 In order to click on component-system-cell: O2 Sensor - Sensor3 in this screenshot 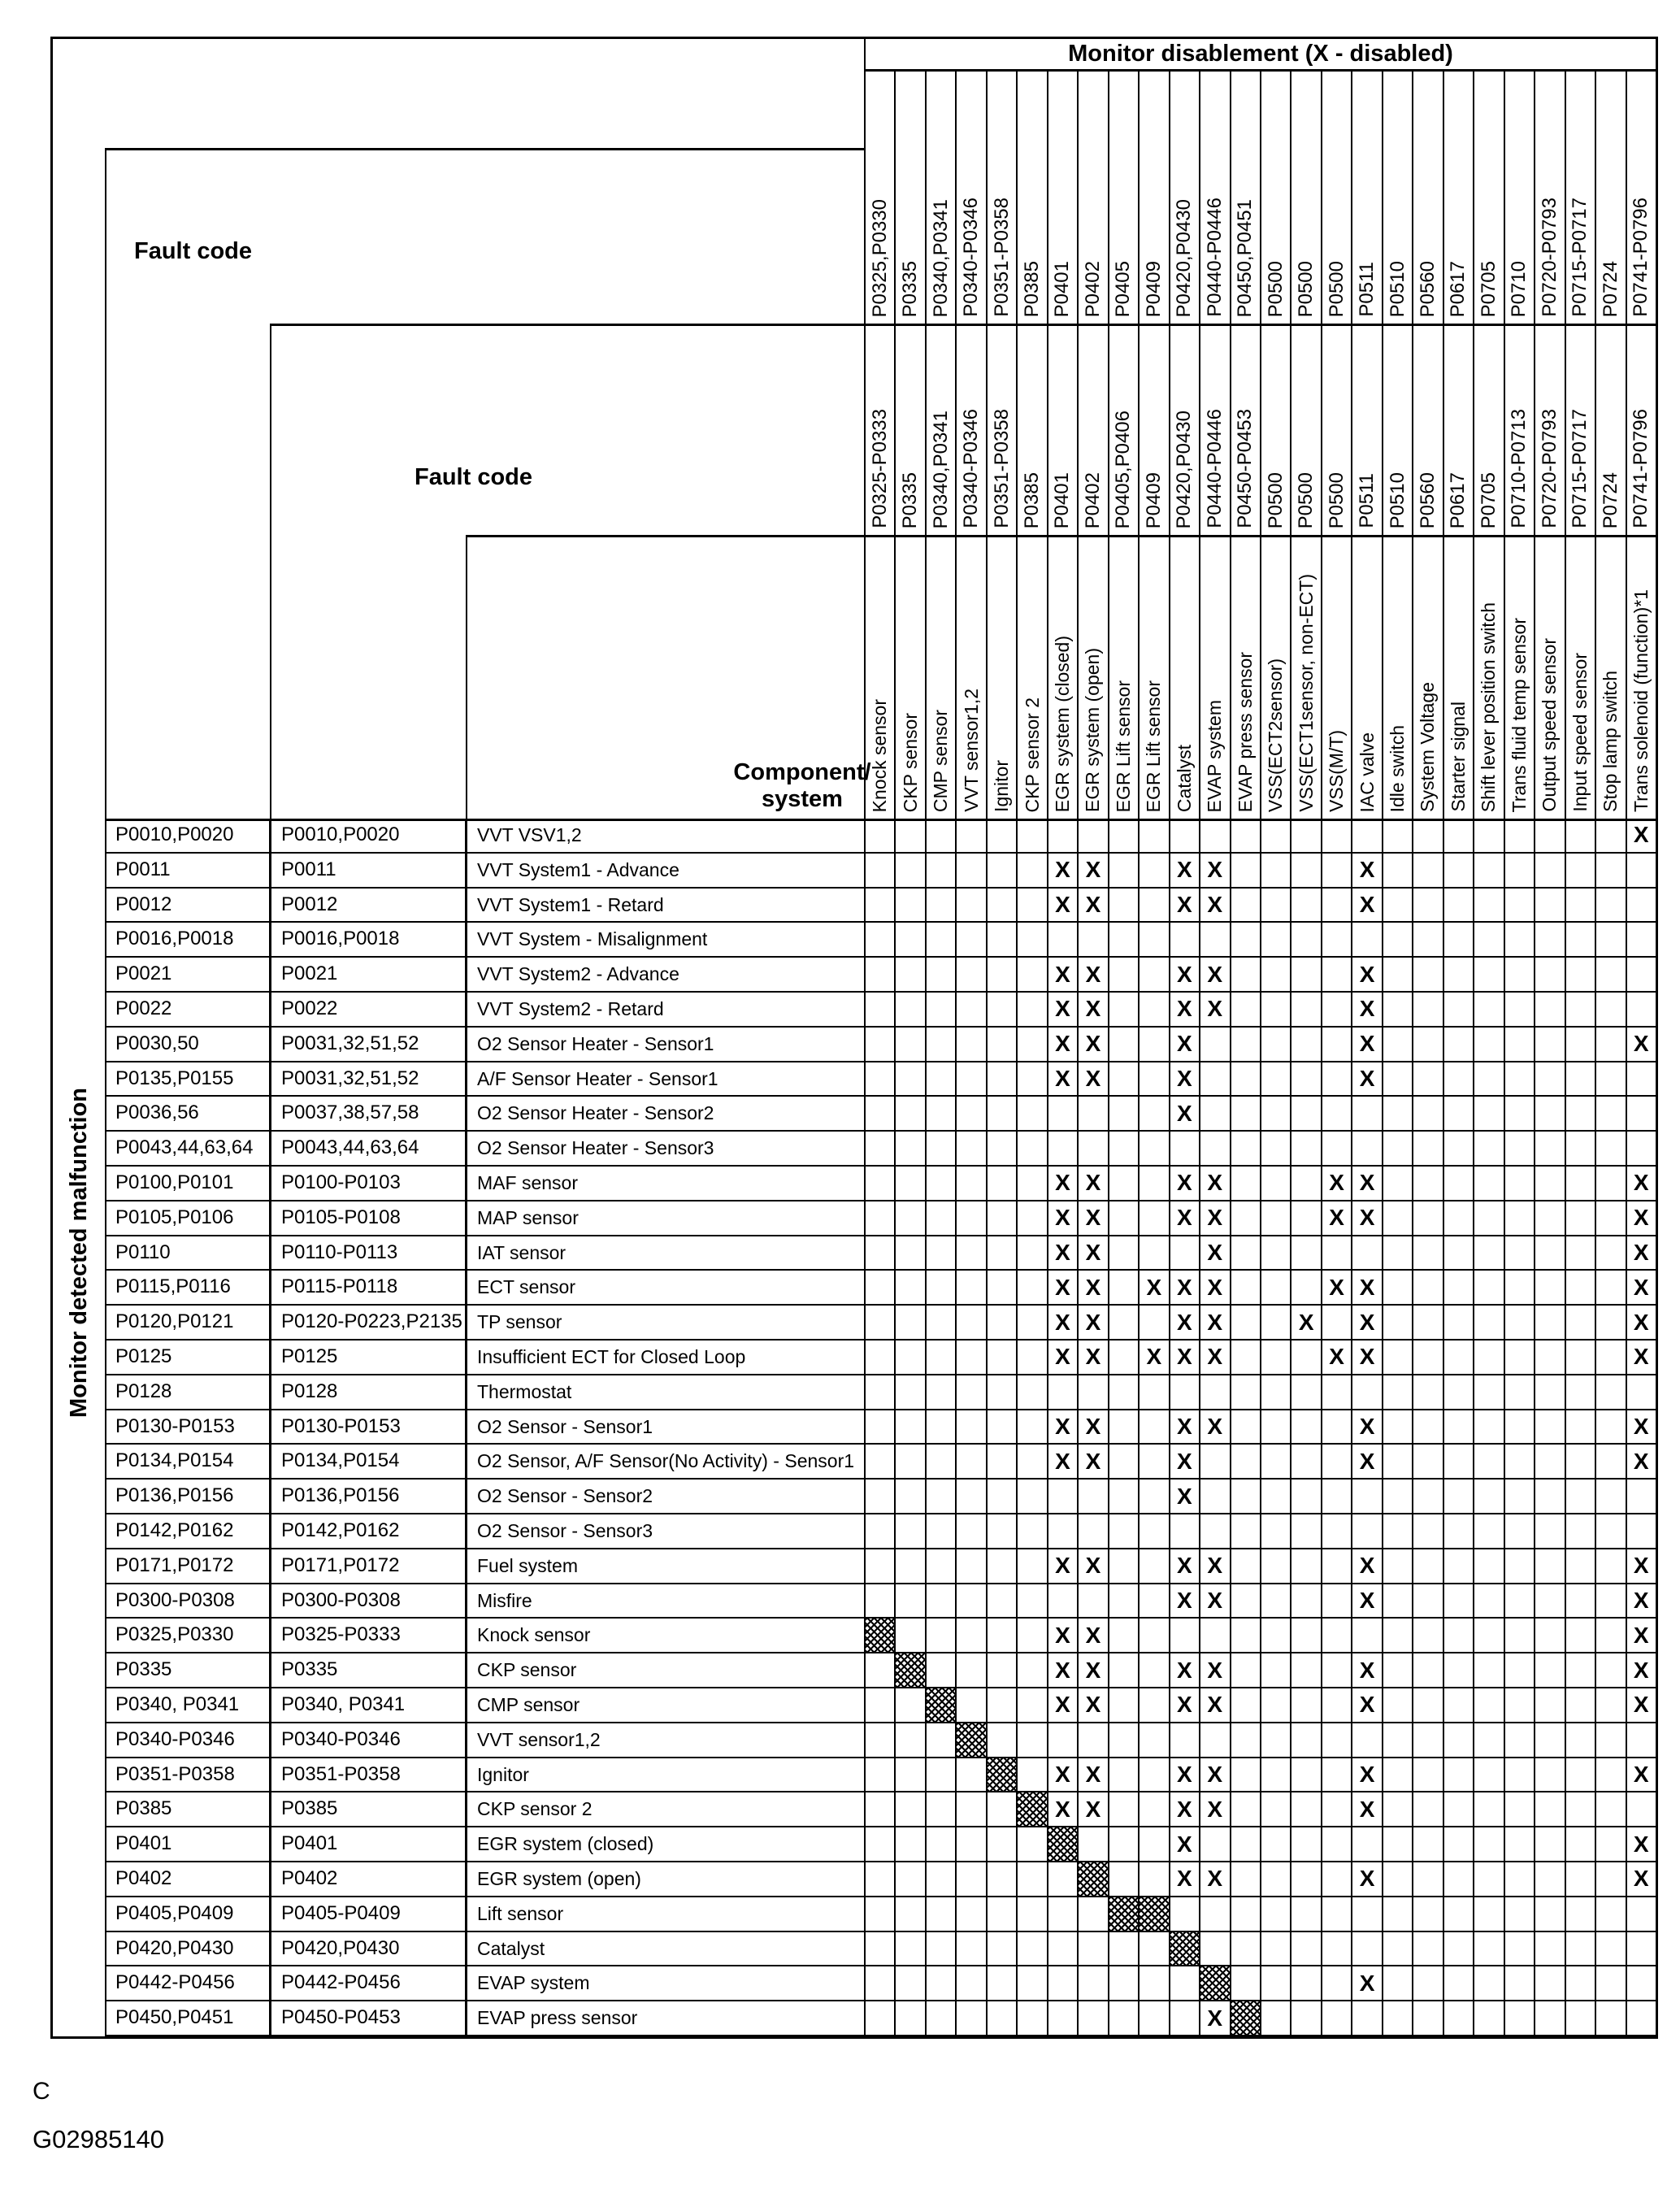, I will do `click(665, 1531)`.